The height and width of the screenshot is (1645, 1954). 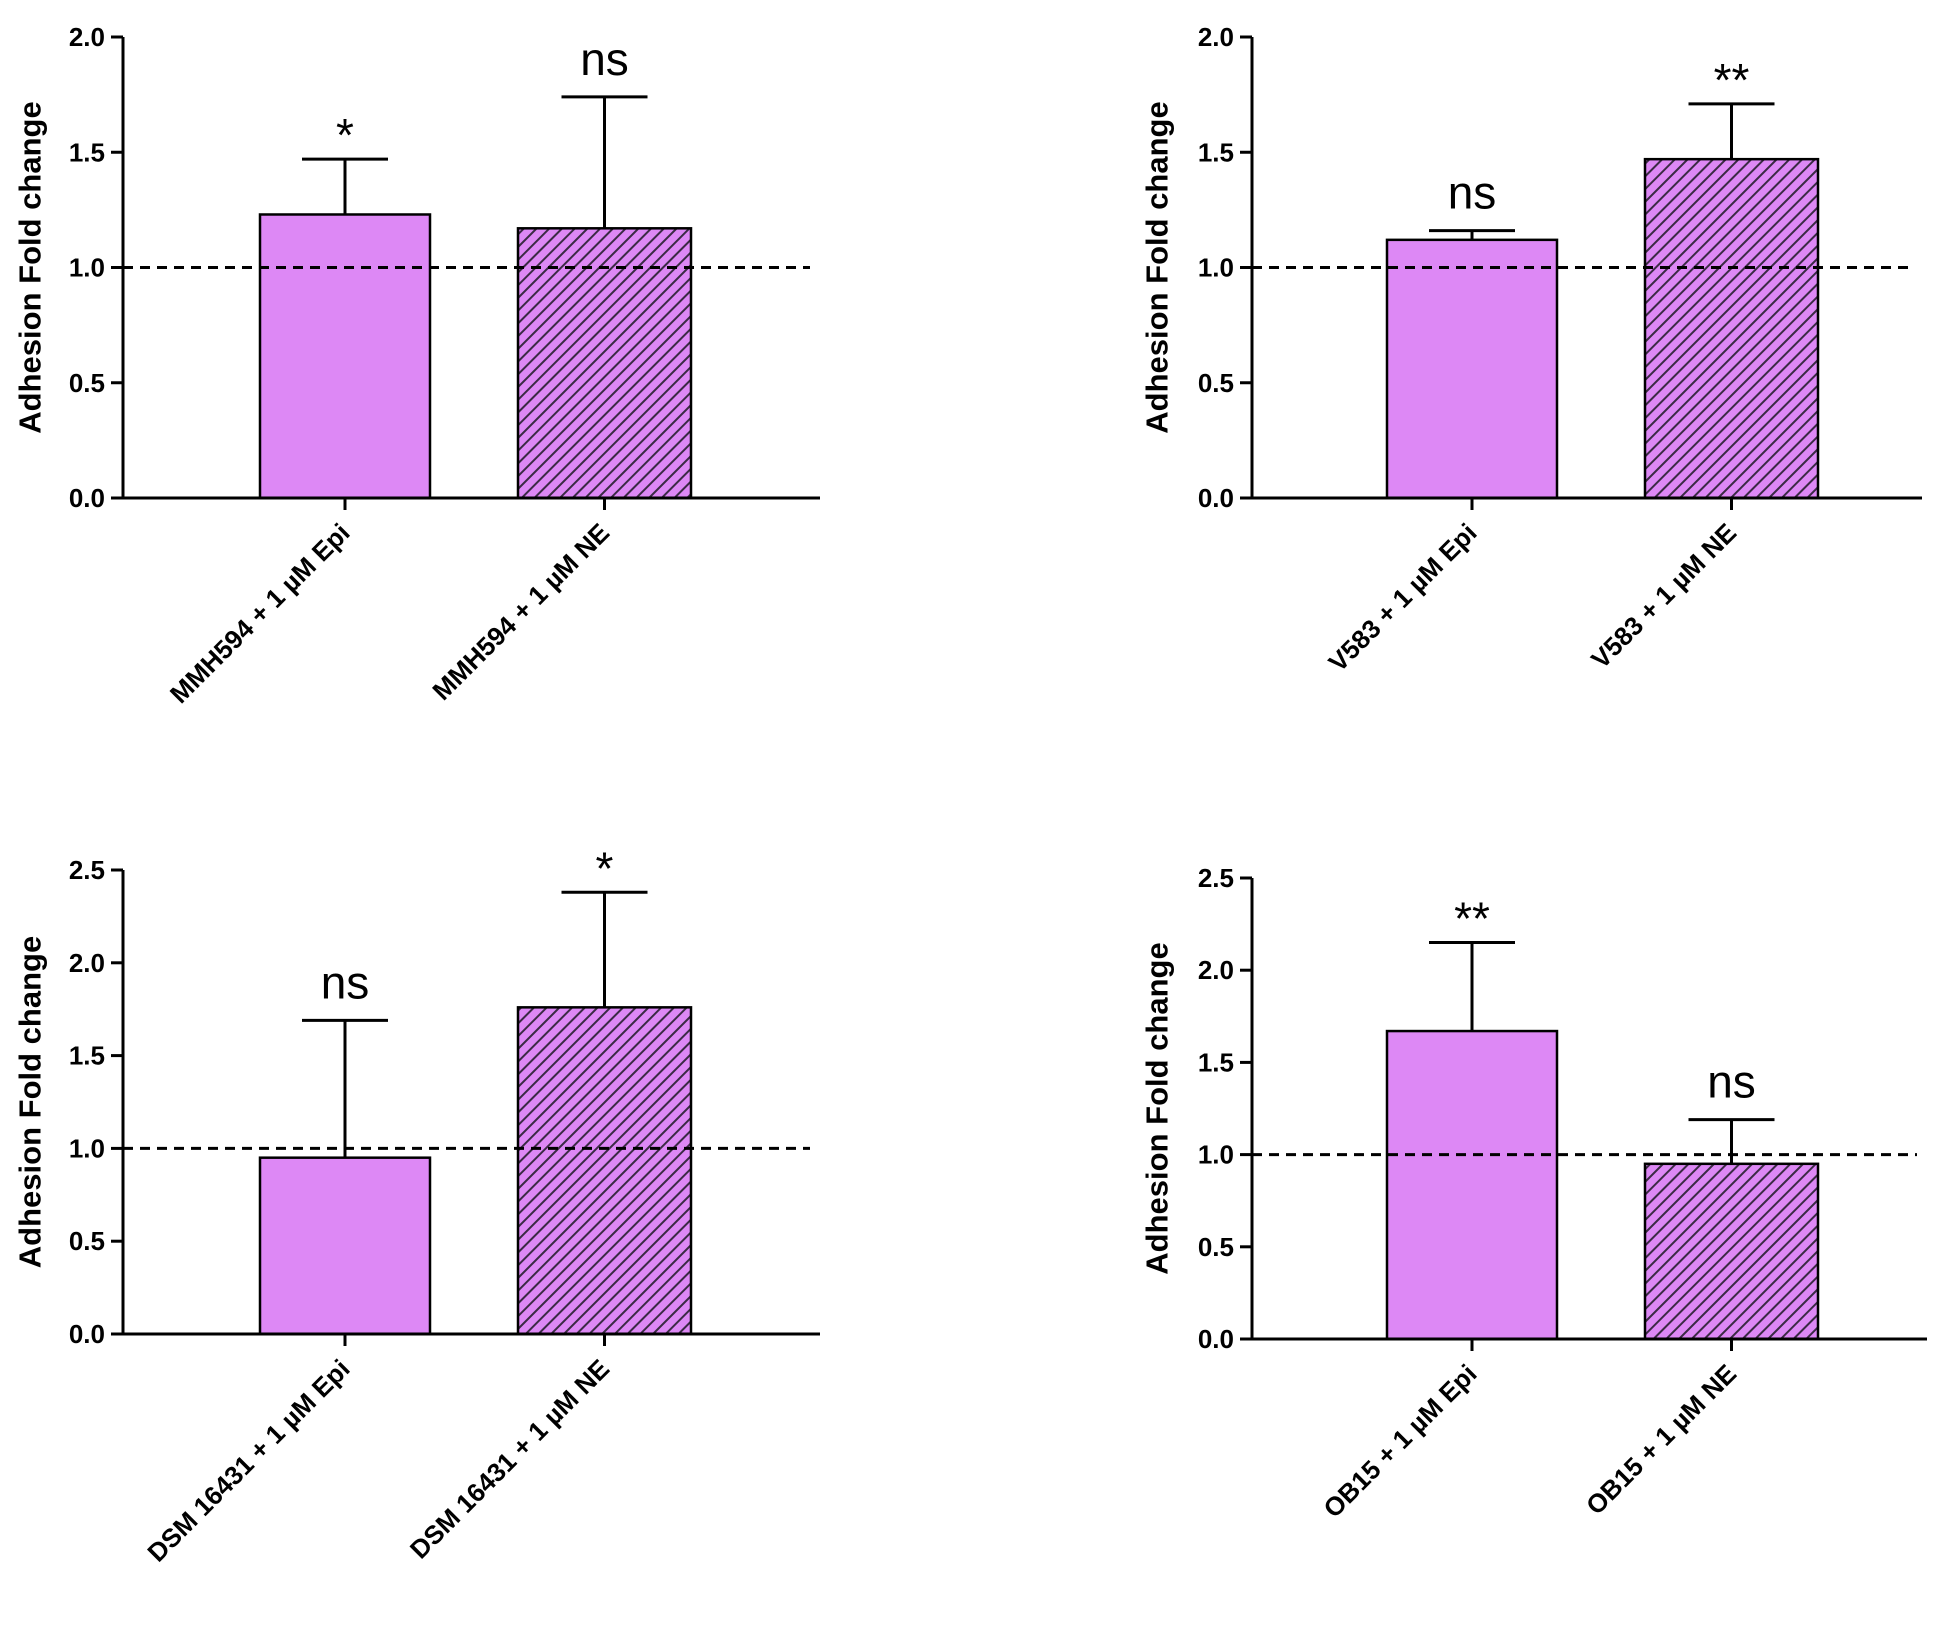 What do you see at coordinates (1663, 595) in the screenshot?
I see `x-category-label: V583 + 1 µM NE` at bounding box center [1663, 595].